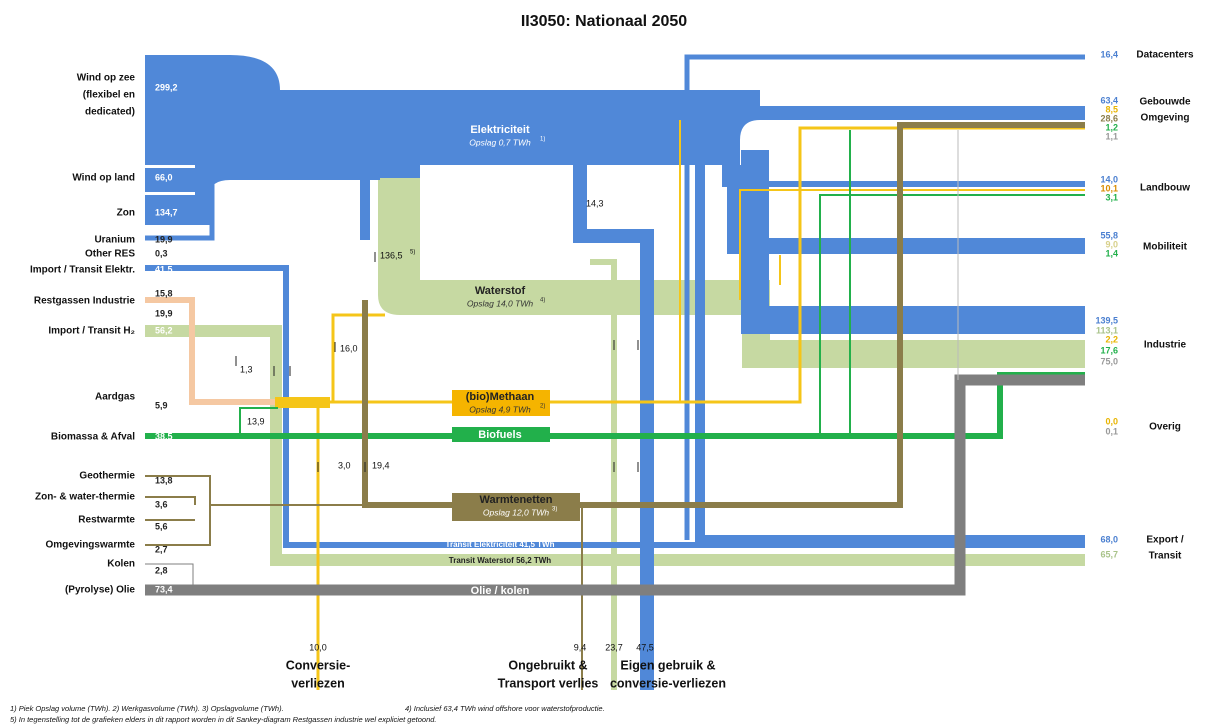 The height and width of the screenshot is (727, 1208). I want to click on heat-box, so click(516, 507).